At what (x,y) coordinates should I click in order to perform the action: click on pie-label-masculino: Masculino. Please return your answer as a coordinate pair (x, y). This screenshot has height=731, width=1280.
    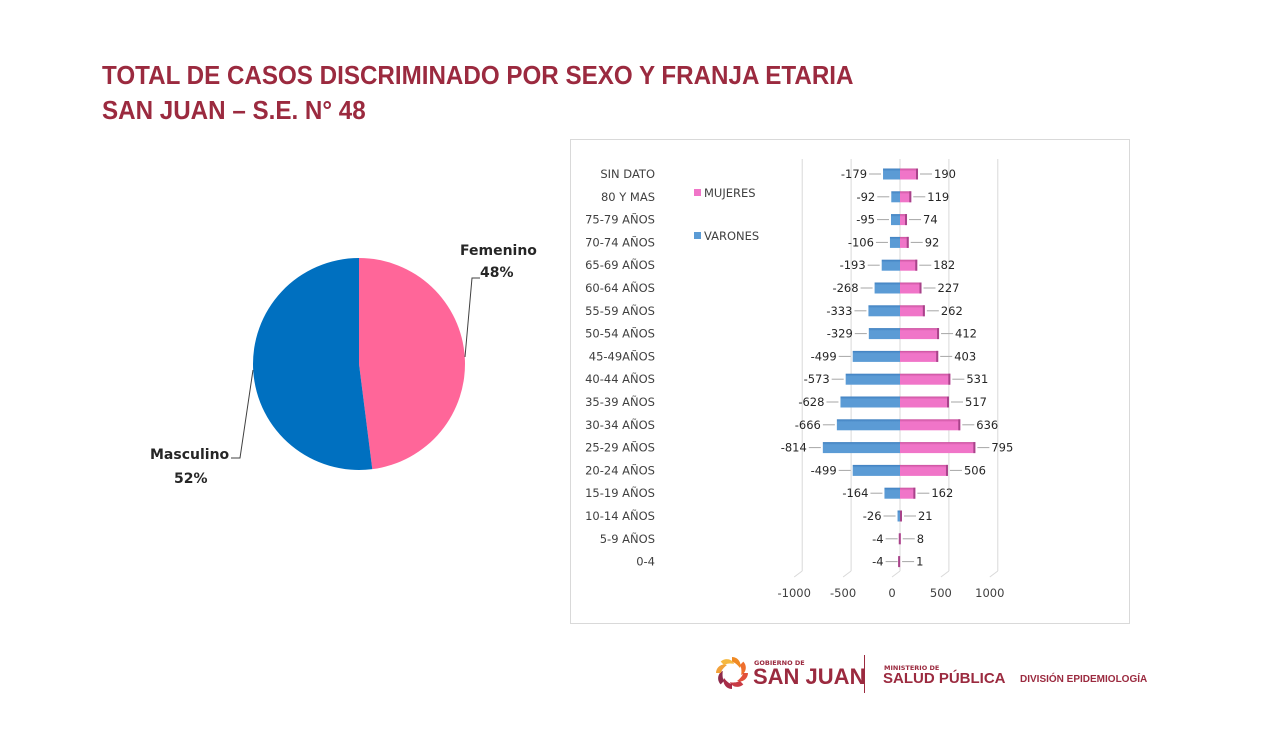
    Looking at the image, I should click on (190, 455).